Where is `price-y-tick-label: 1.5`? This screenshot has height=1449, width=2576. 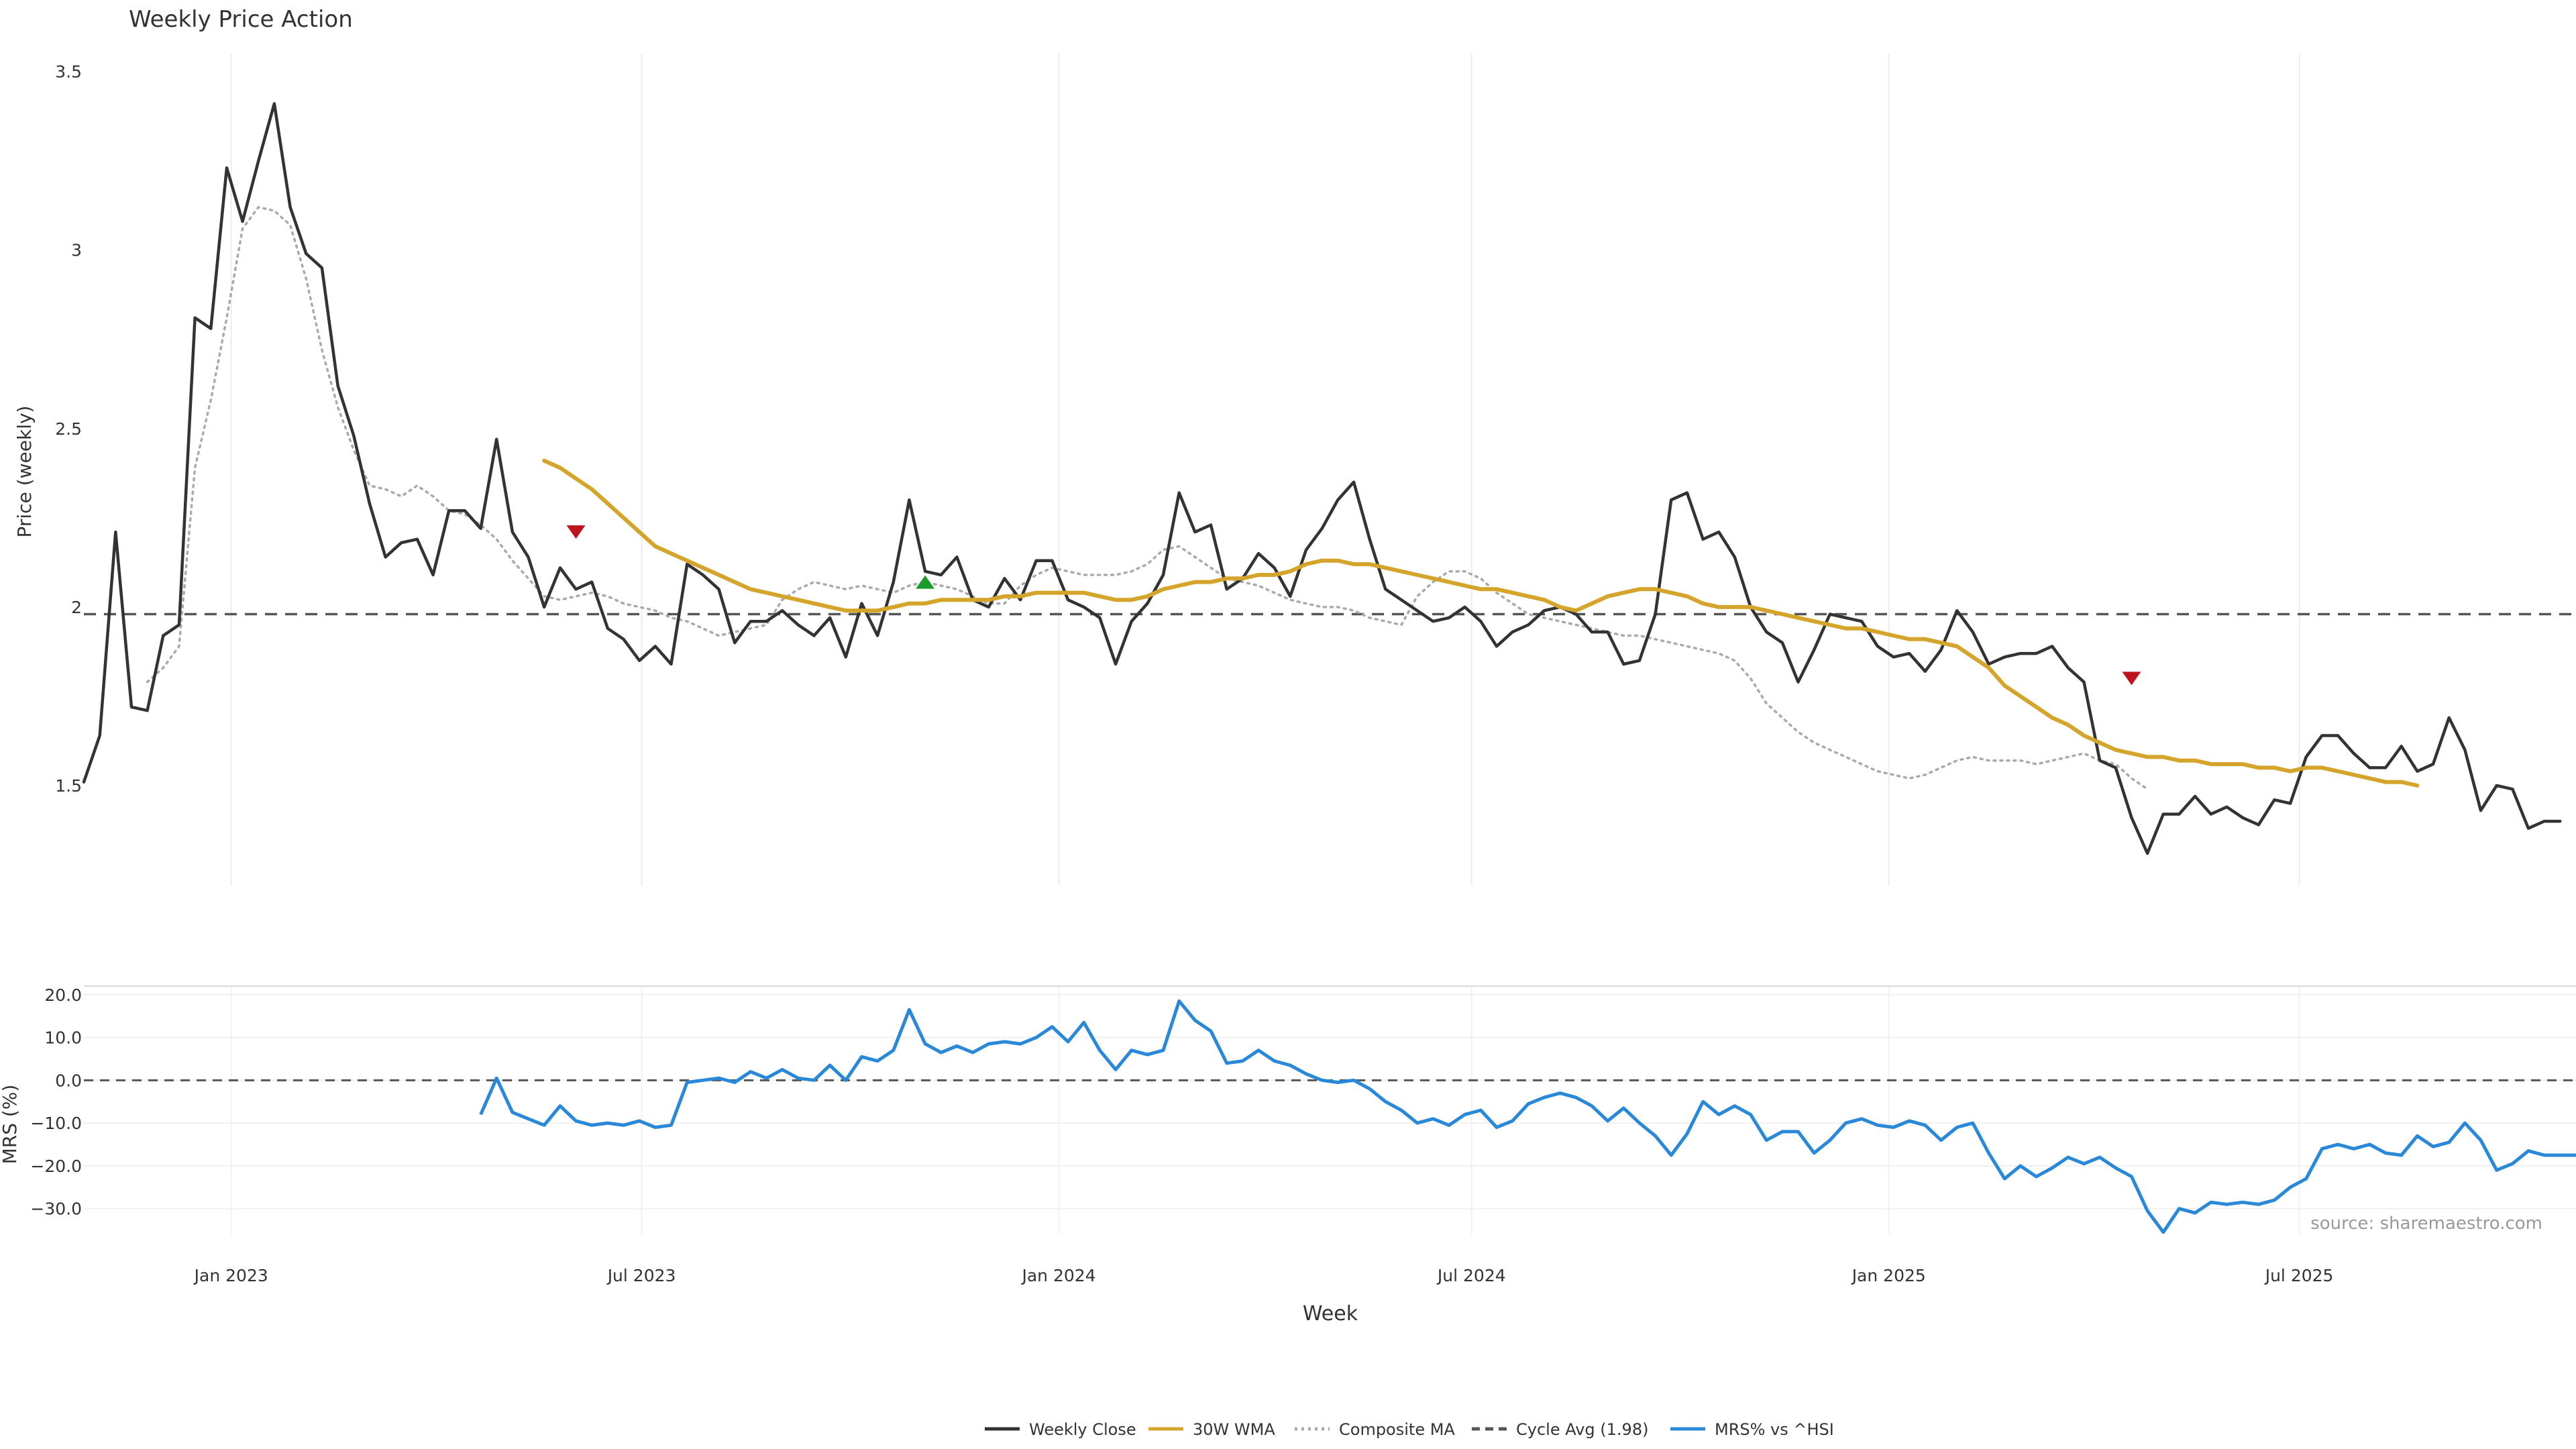 price-y-tick-label: 1.5 is located at coordinates (68, 786).